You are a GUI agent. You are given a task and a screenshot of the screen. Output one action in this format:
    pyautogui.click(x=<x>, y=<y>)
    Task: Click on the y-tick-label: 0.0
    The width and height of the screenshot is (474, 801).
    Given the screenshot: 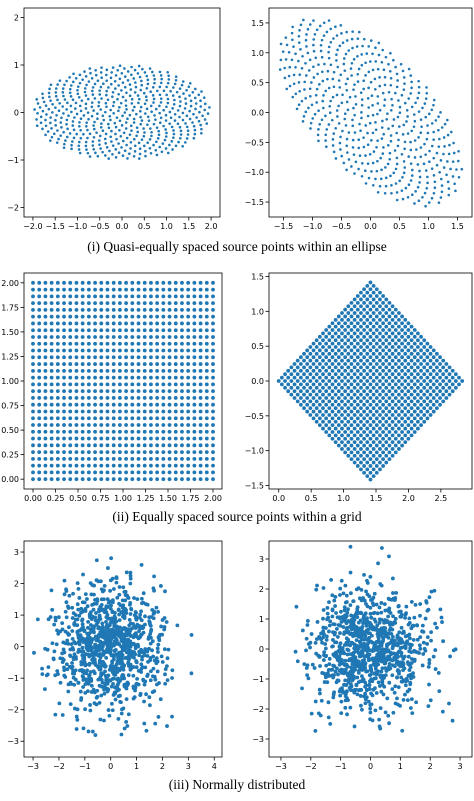 What is the action you would take?
    pyautogui.click(x=257, y=381)
    